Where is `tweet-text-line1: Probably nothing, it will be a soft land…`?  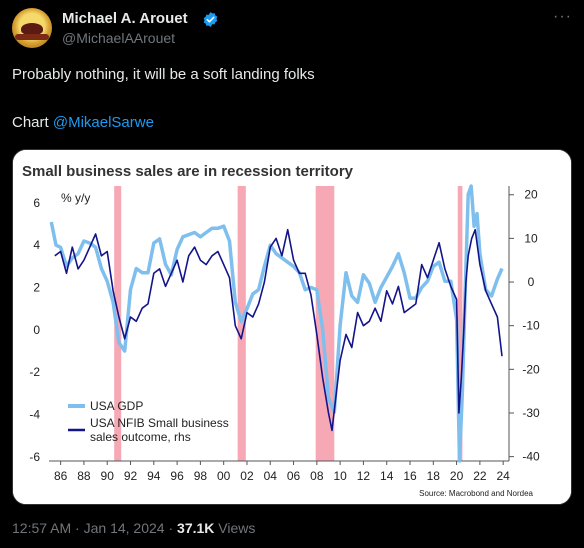 tweet-text-line1: Probably nothing, it will be a soft land… is located at coordinates (163, 74).